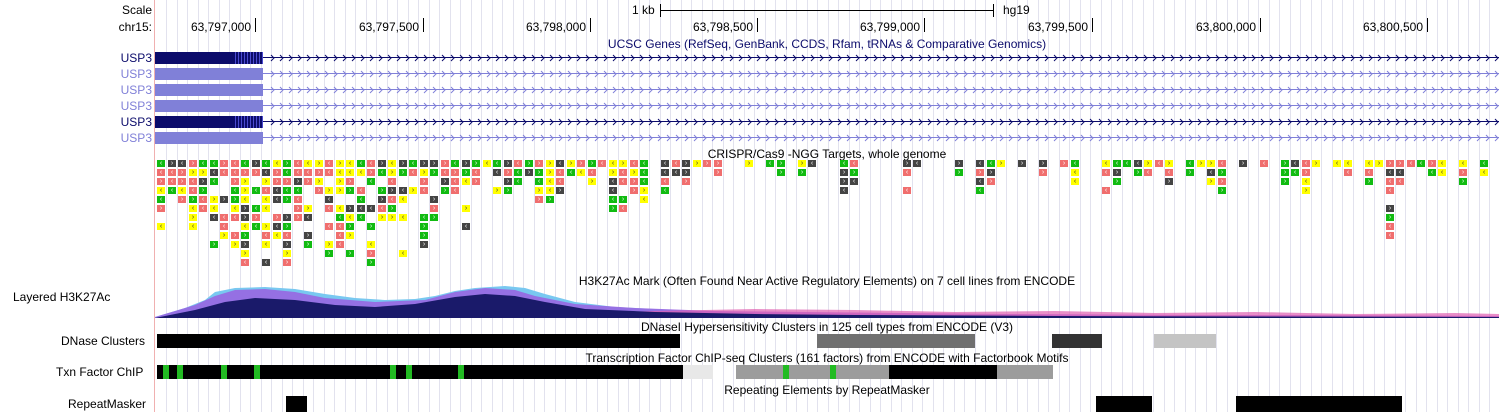  What do you see at coordinates (1025, 372) in the screenshot?
I see `txn-cluster` at bounding box center [1025, 372].